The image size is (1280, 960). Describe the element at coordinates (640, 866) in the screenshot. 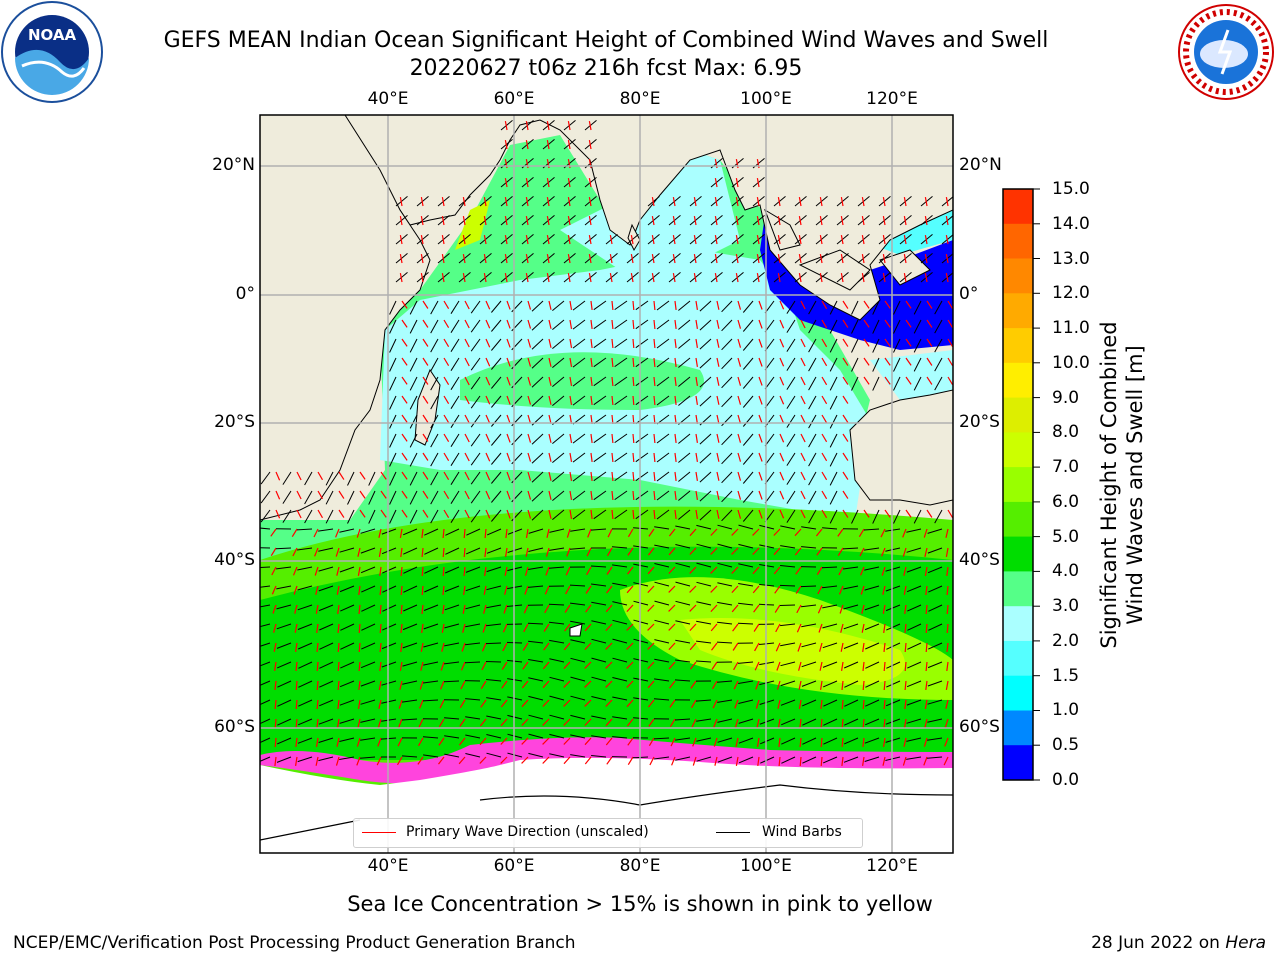

I see `bottom-longitude-label: 80°E` at that location.